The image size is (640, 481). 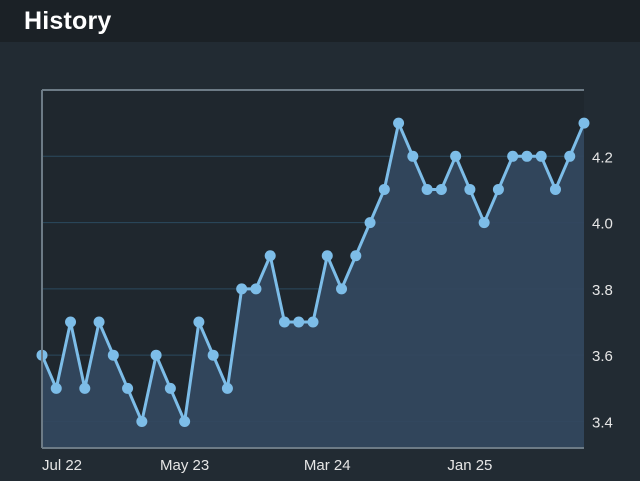 I want to click on y-tick-label: 3.6, so click(x=602, y=356).